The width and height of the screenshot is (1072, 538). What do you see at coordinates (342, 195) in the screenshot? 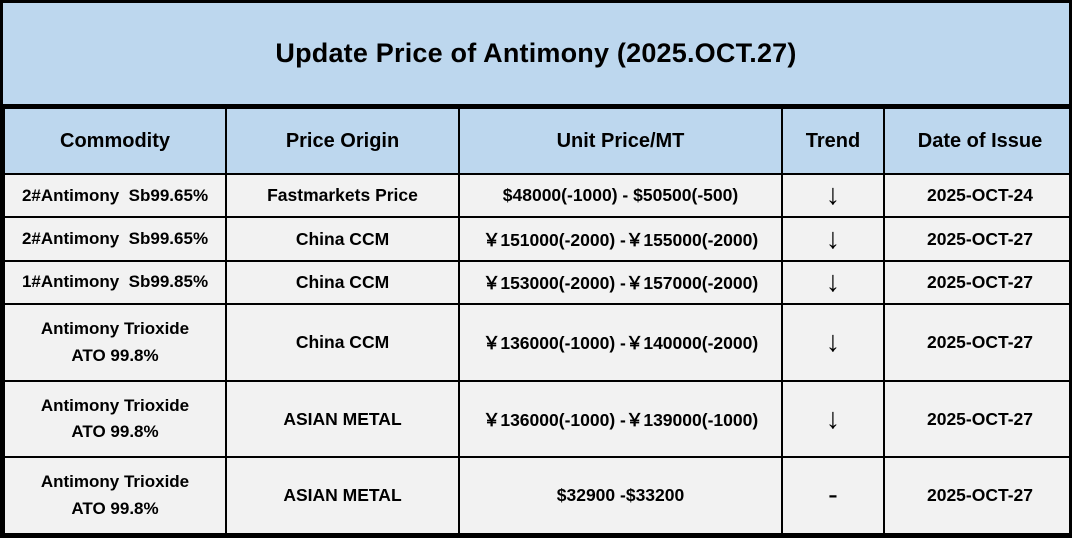
I see `price-origin-cell: Fastmarkets Price` at bounding box center [342, 195].